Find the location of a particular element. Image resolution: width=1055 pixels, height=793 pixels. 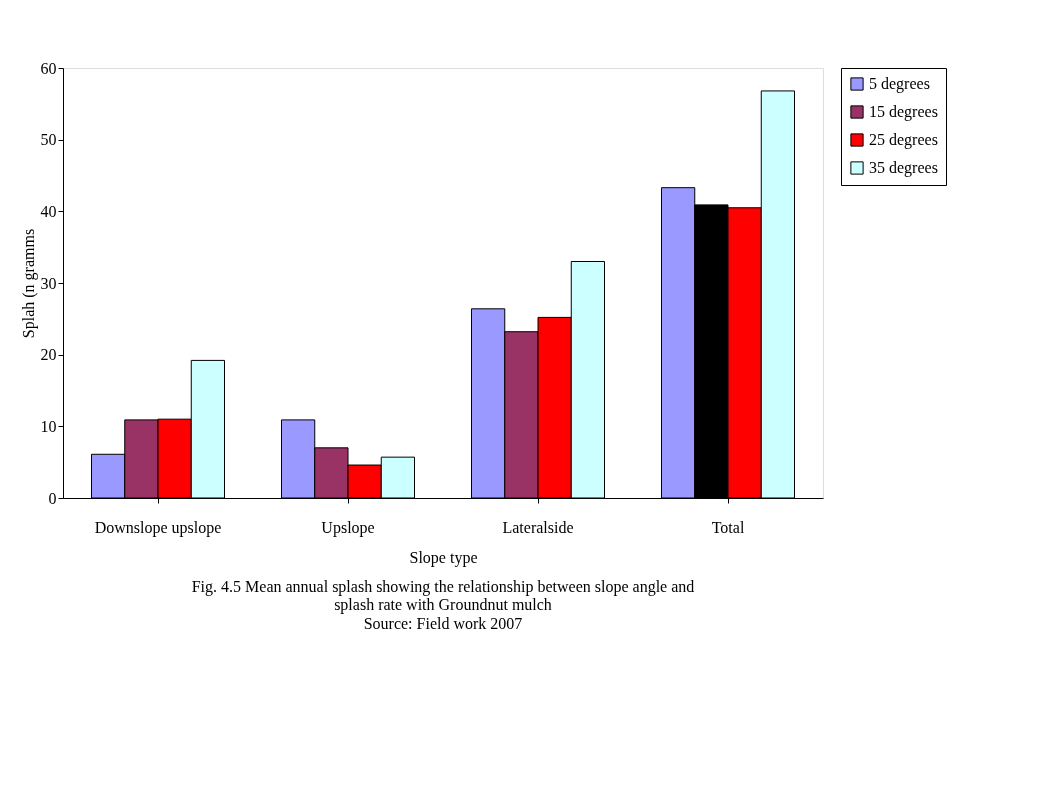

x-axis-title: Slope type is located at coordinates (443, 557).